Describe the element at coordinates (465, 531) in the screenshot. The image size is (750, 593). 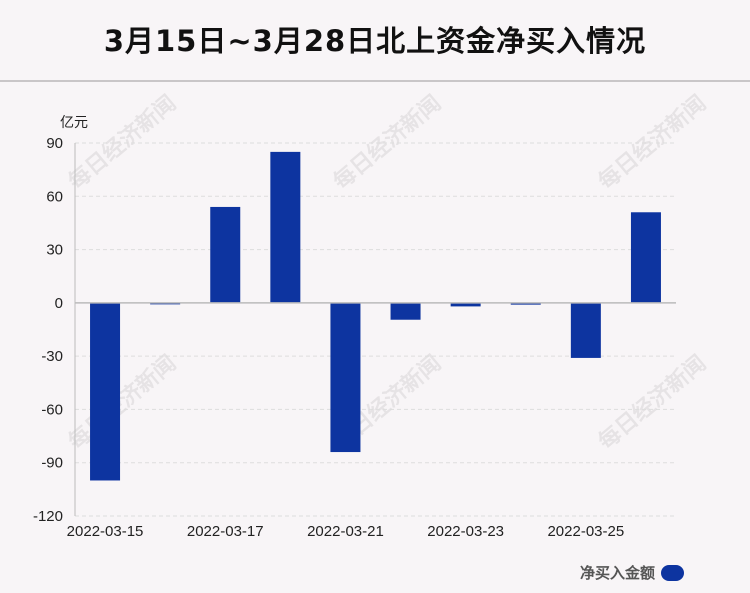
I see `x-tick-label: 2022-03-23` at that location.